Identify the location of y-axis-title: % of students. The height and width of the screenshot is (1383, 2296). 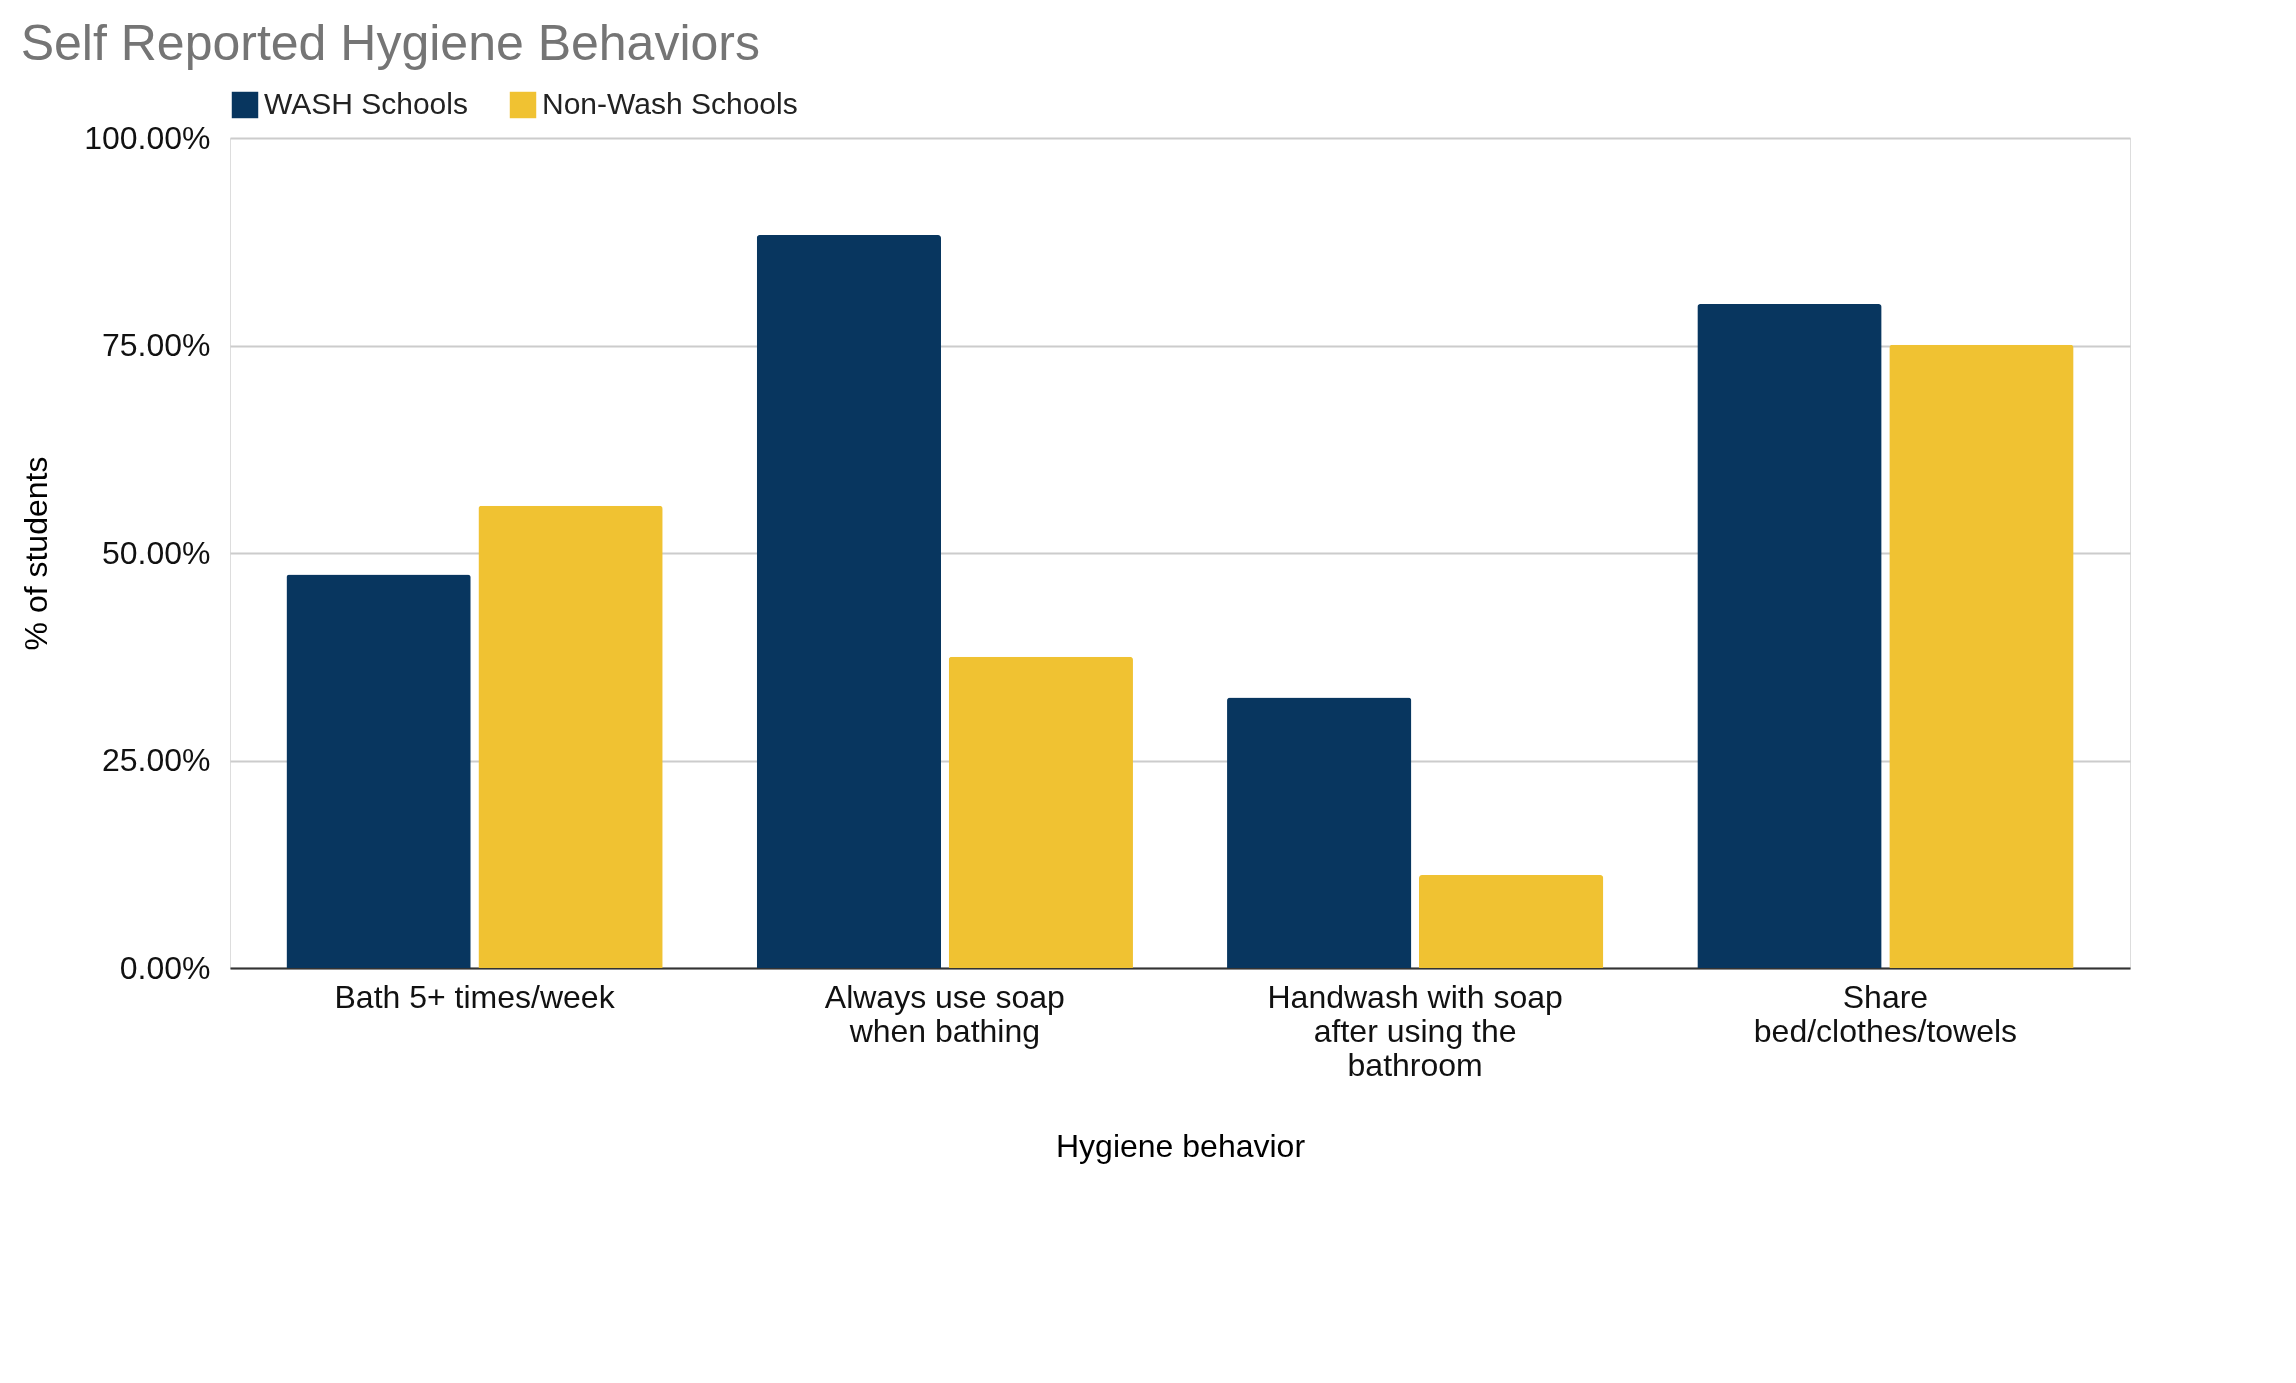
(36, 553).